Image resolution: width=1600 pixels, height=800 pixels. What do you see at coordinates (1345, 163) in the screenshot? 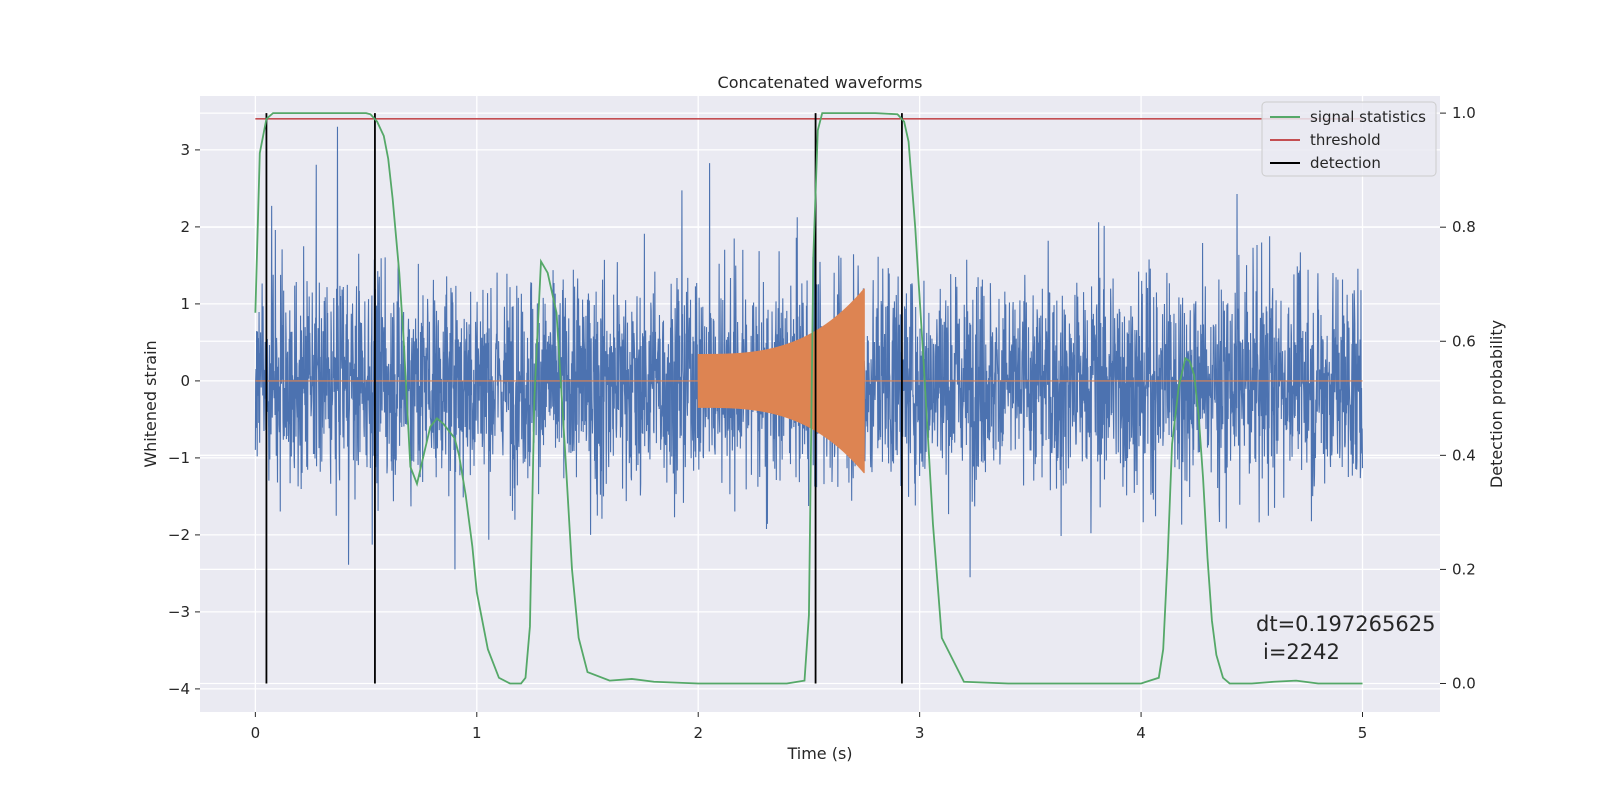
I see `legend-label-detection: detection` at bounding box center [1345, 163].